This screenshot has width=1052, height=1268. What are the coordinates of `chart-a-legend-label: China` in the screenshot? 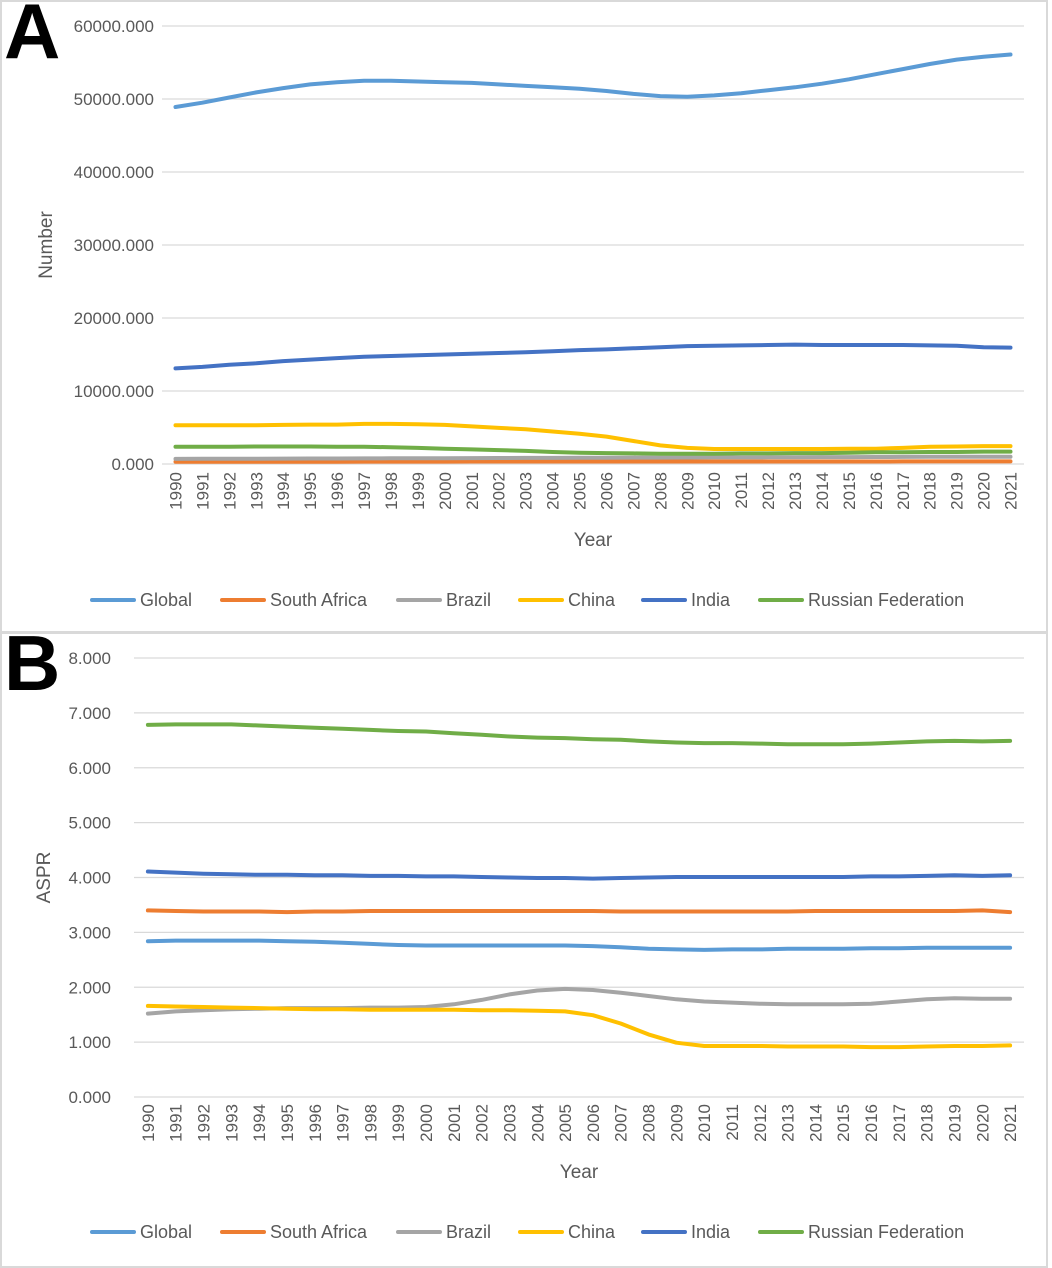 It's located at (592, 600).